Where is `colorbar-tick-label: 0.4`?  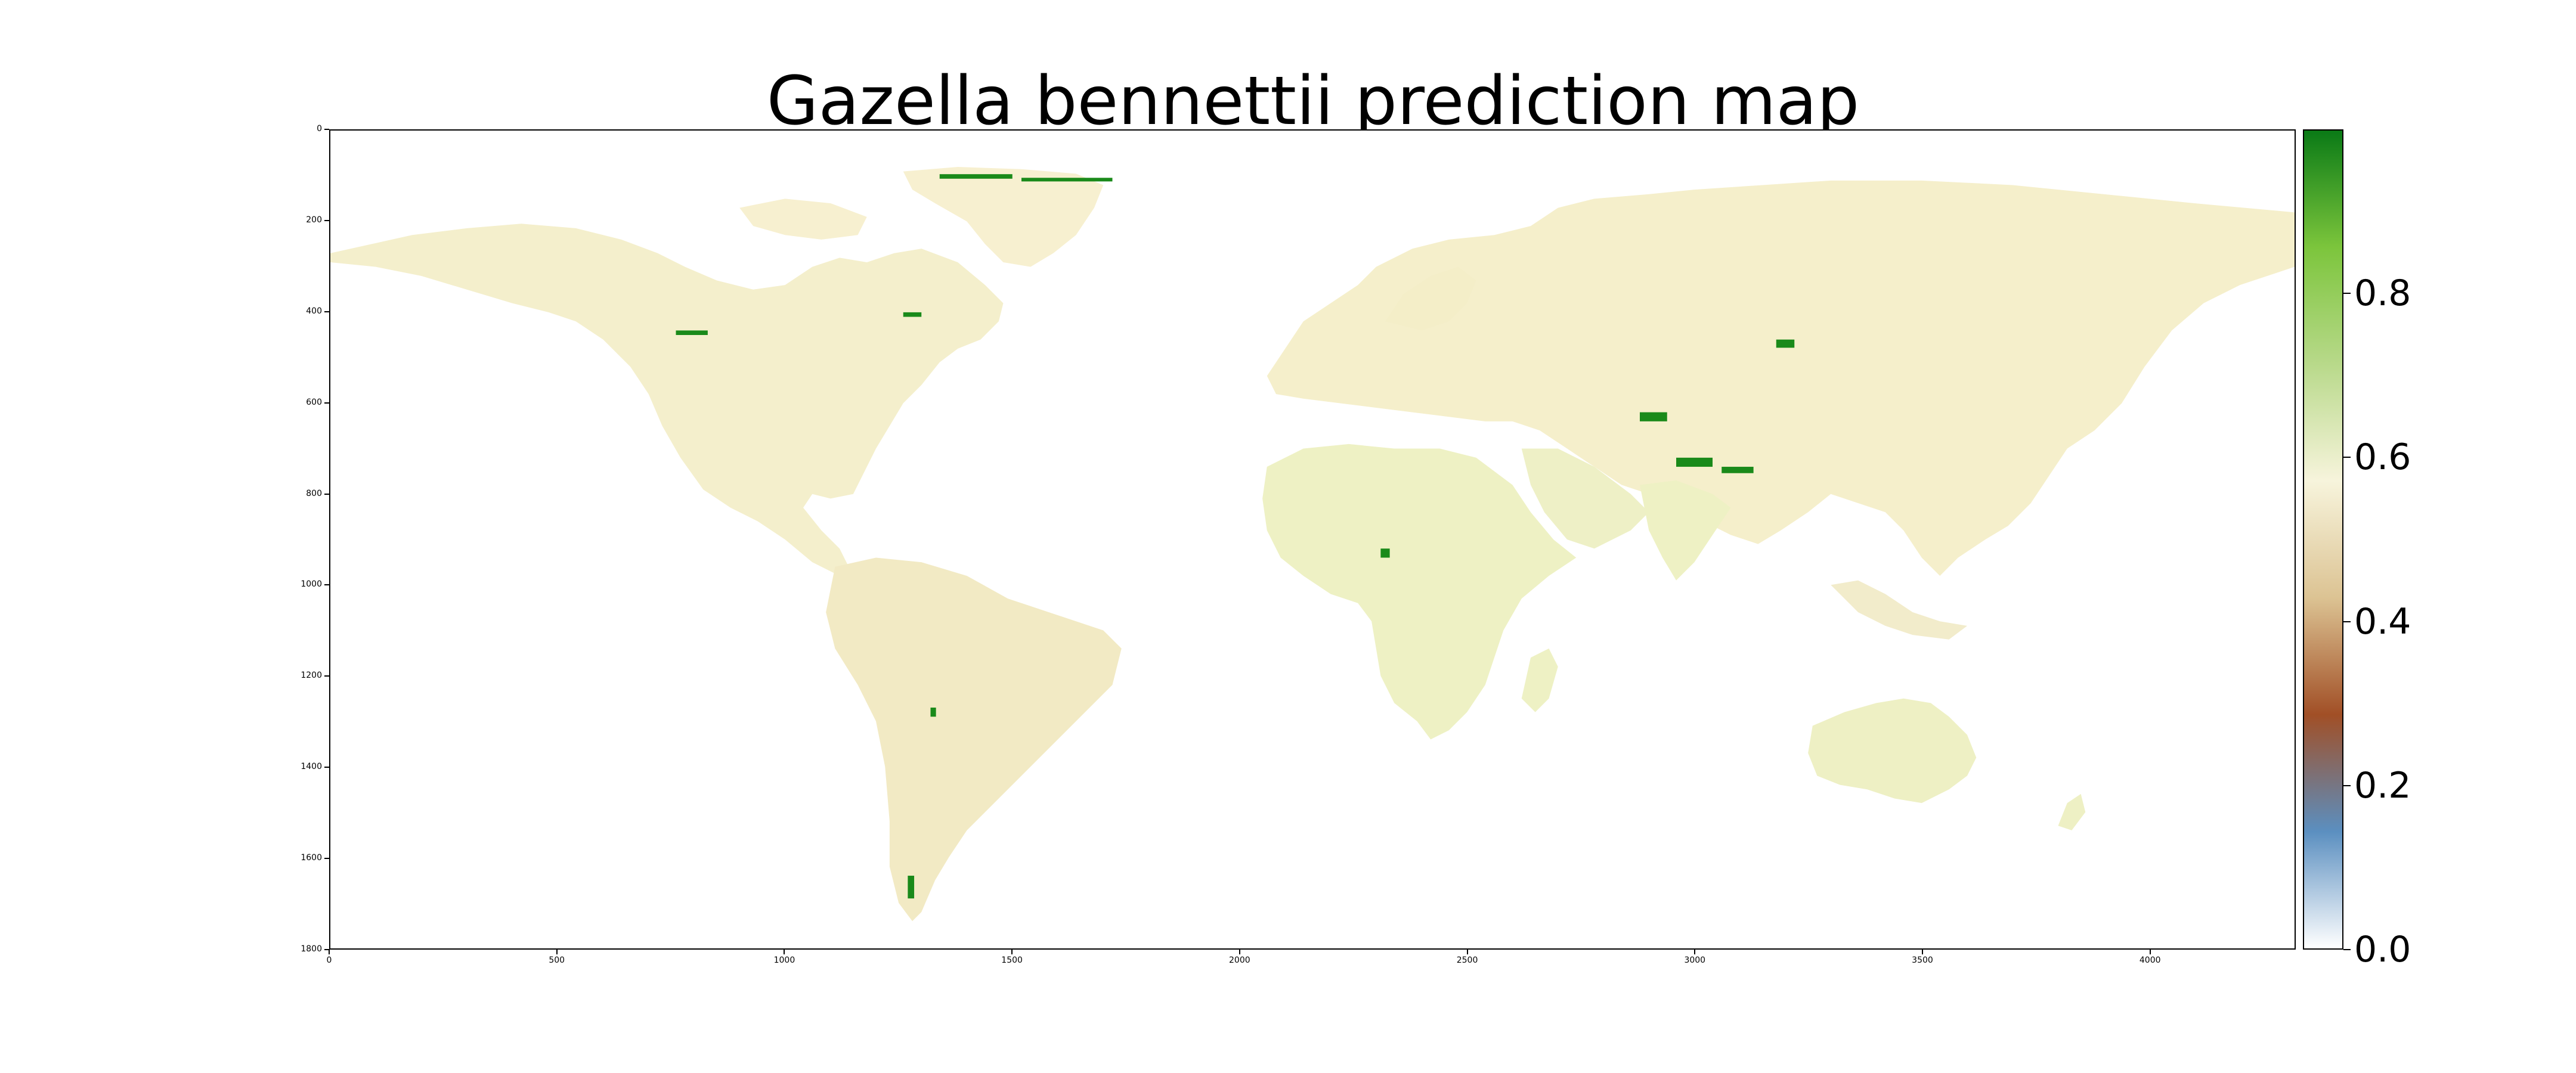 colorbar-tick-label: 0.4 is located at coordinates (2383, 621).